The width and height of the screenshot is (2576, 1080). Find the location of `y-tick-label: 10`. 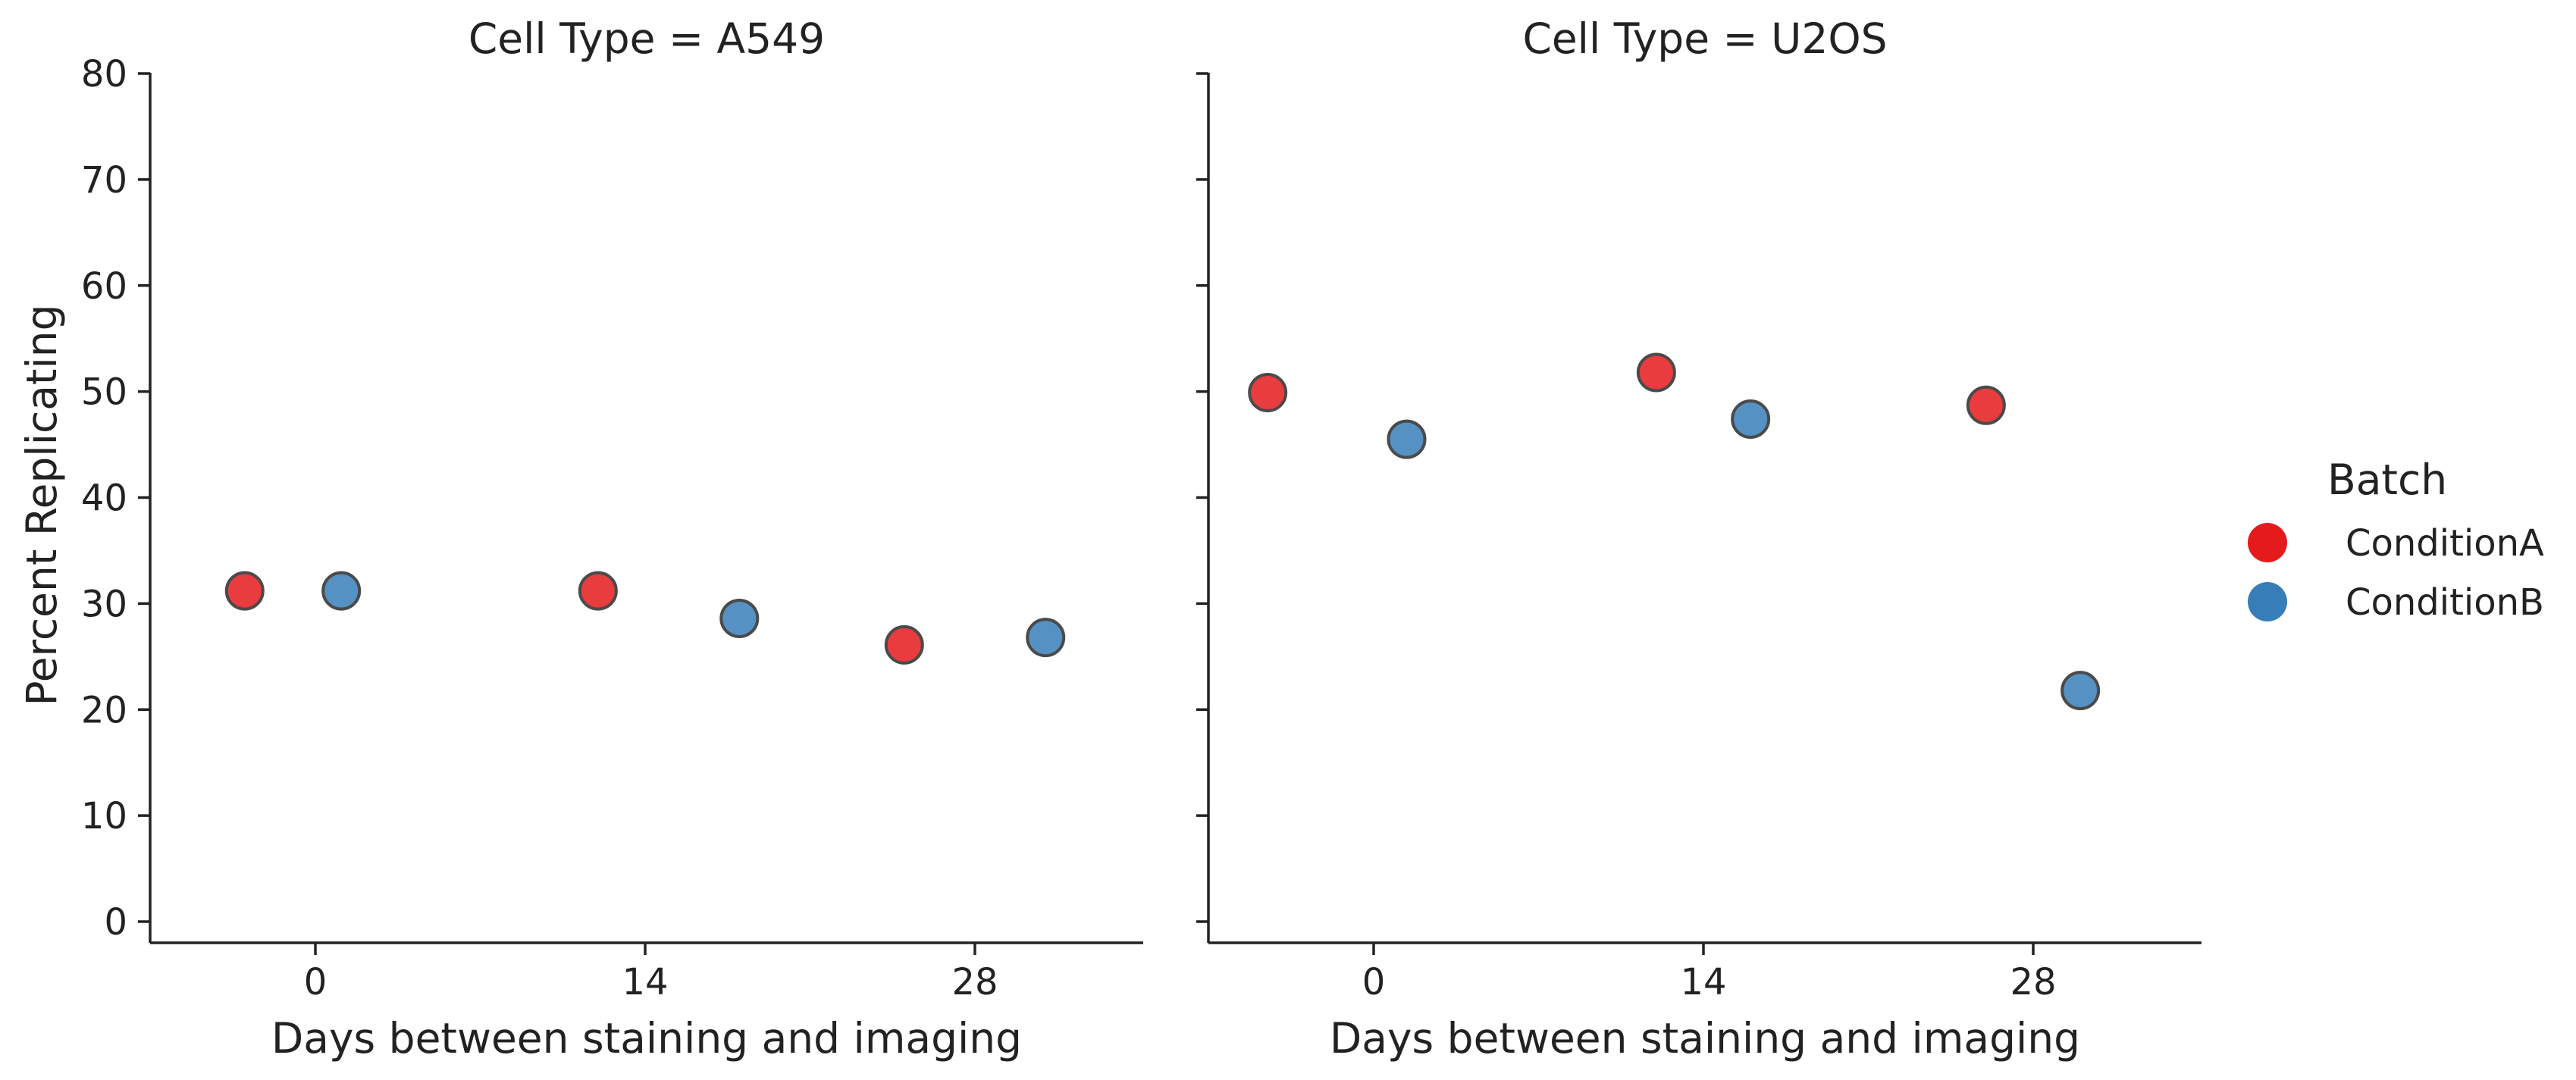

y-tick-label: 10 is located at coordinates (104, 816).